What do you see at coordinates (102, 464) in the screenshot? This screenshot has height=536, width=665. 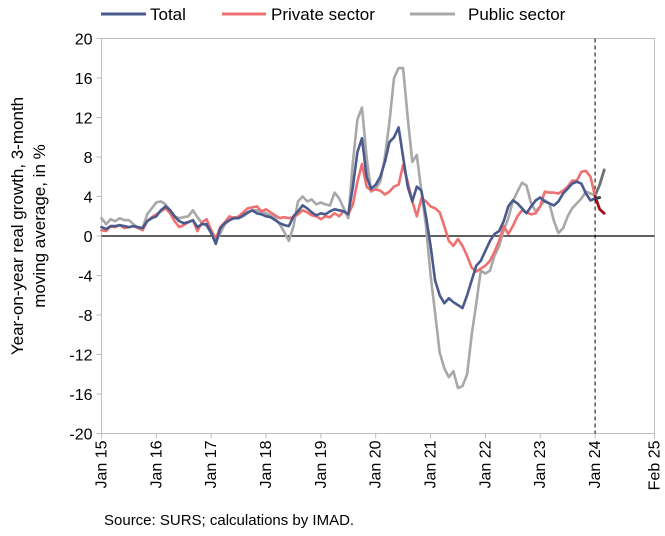 I see `x-tick-label: Jan 15` at bounding box center [102, 464].